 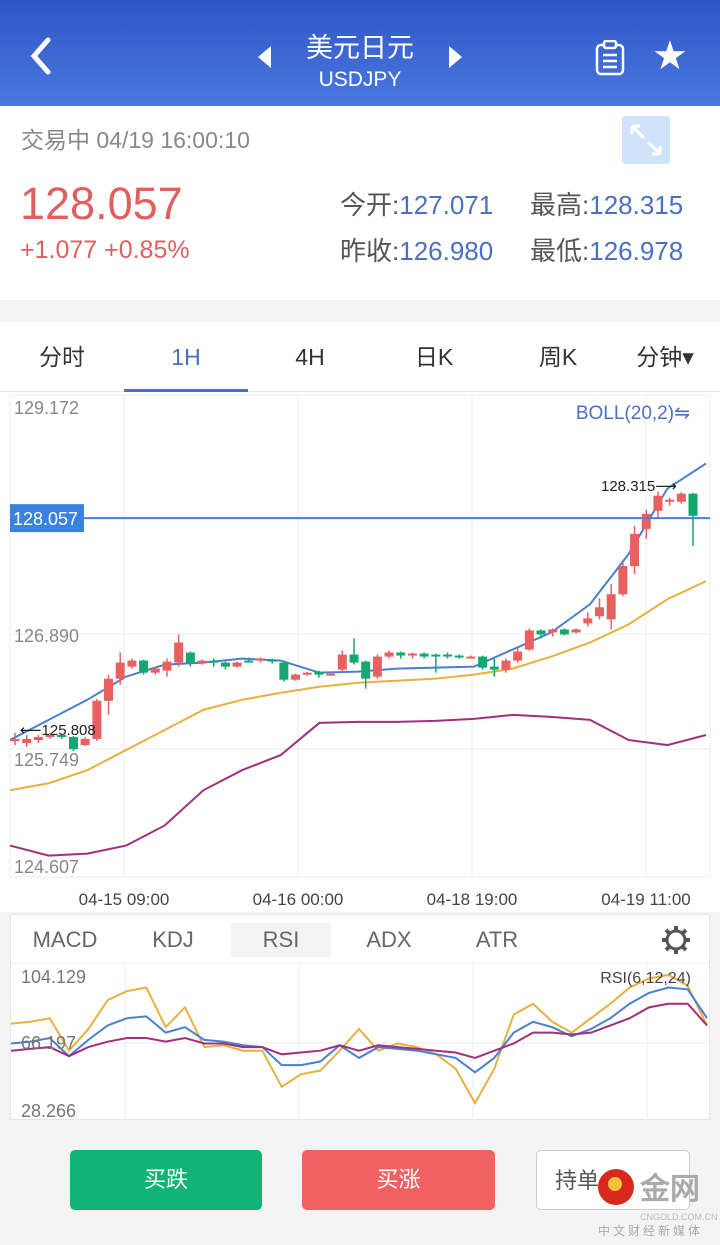 I want to click on sell-button: 买跌, so click(x=166, y=1180).